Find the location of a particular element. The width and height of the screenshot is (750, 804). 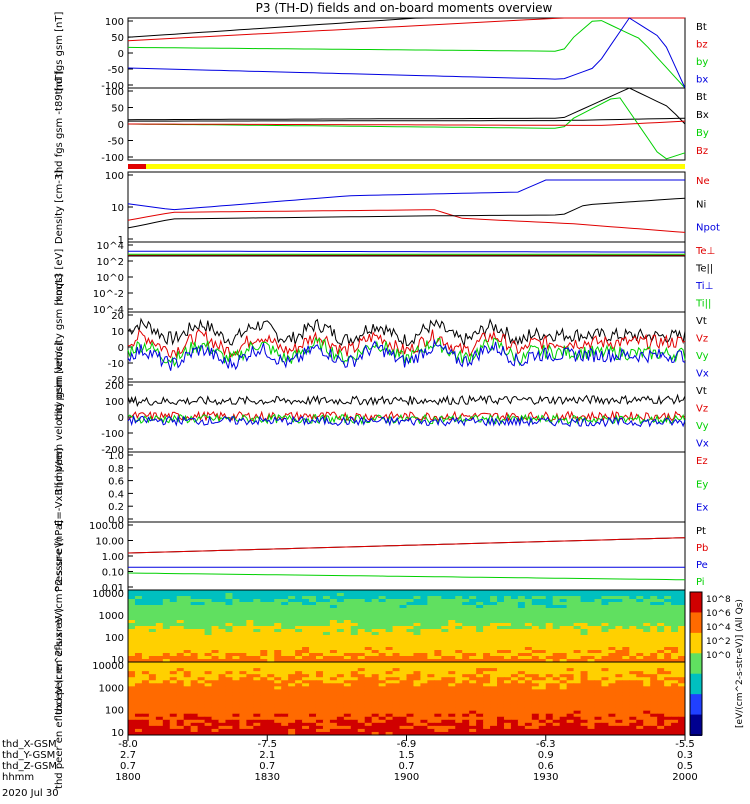

panel-ytick-label: -100 is located at coordinates (112, 434).